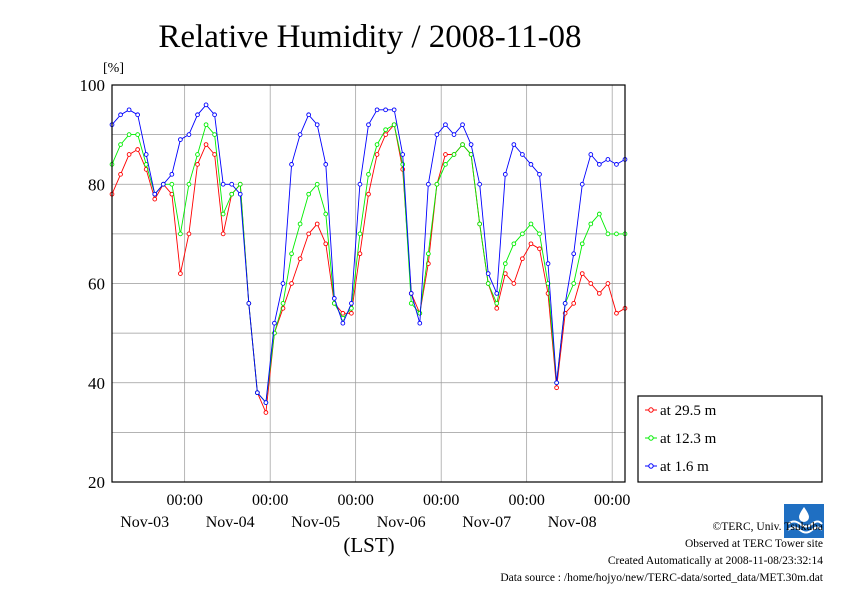  I want to click on x-tick-date-label: Nov-03, so click(144, 522).